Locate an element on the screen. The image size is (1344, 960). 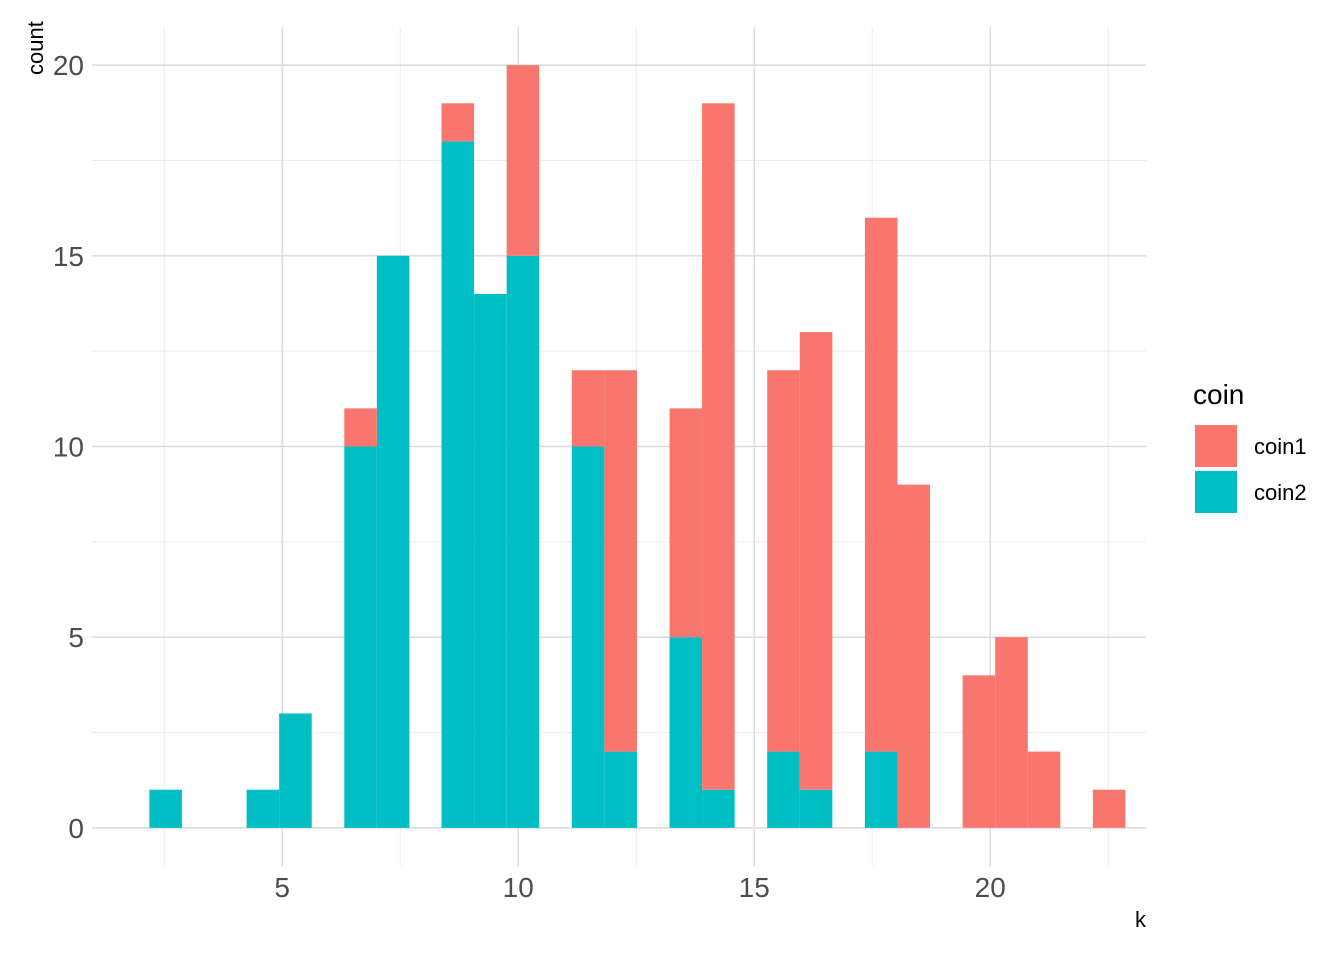
legend-swatch-coin2 is located at coordinates (1216, 492).